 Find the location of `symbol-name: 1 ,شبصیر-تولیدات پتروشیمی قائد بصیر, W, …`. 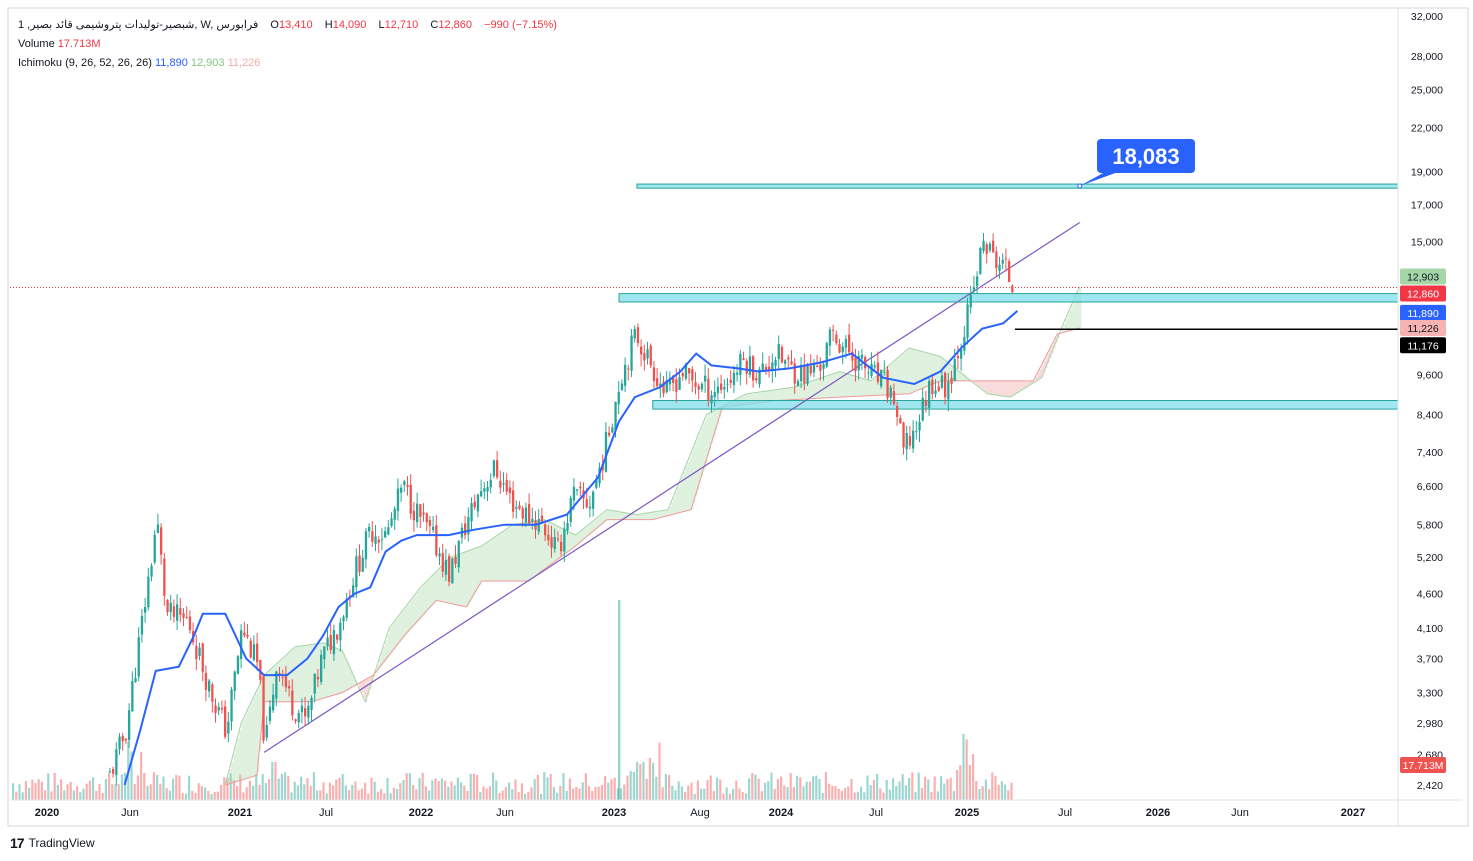

symbol-name: 1 ,شبصیر-تولیدات پتروشیمی قائد بصیر, W, … is located at coordinates (138, 25).